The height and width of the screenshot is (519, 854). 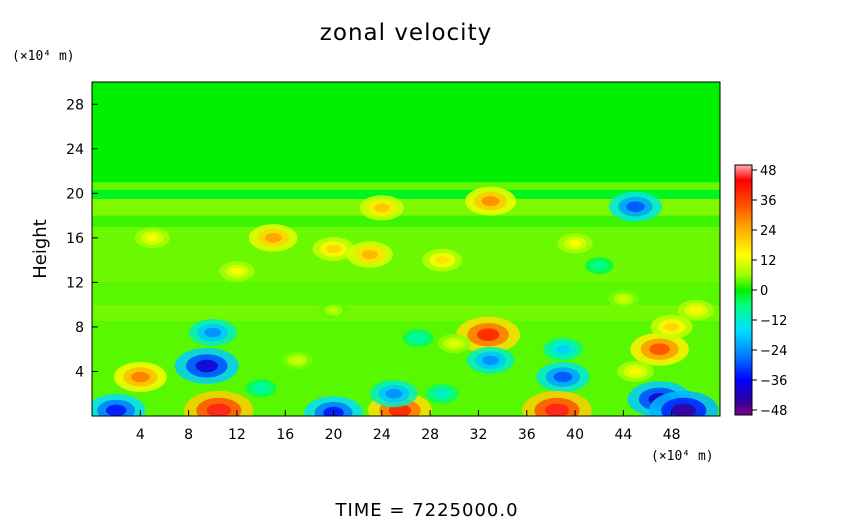 What do you see at coordinates (426, 509) in the screenshot?
I see `time-label: TIME = 7225000.0` at bounding box center [426, 509].